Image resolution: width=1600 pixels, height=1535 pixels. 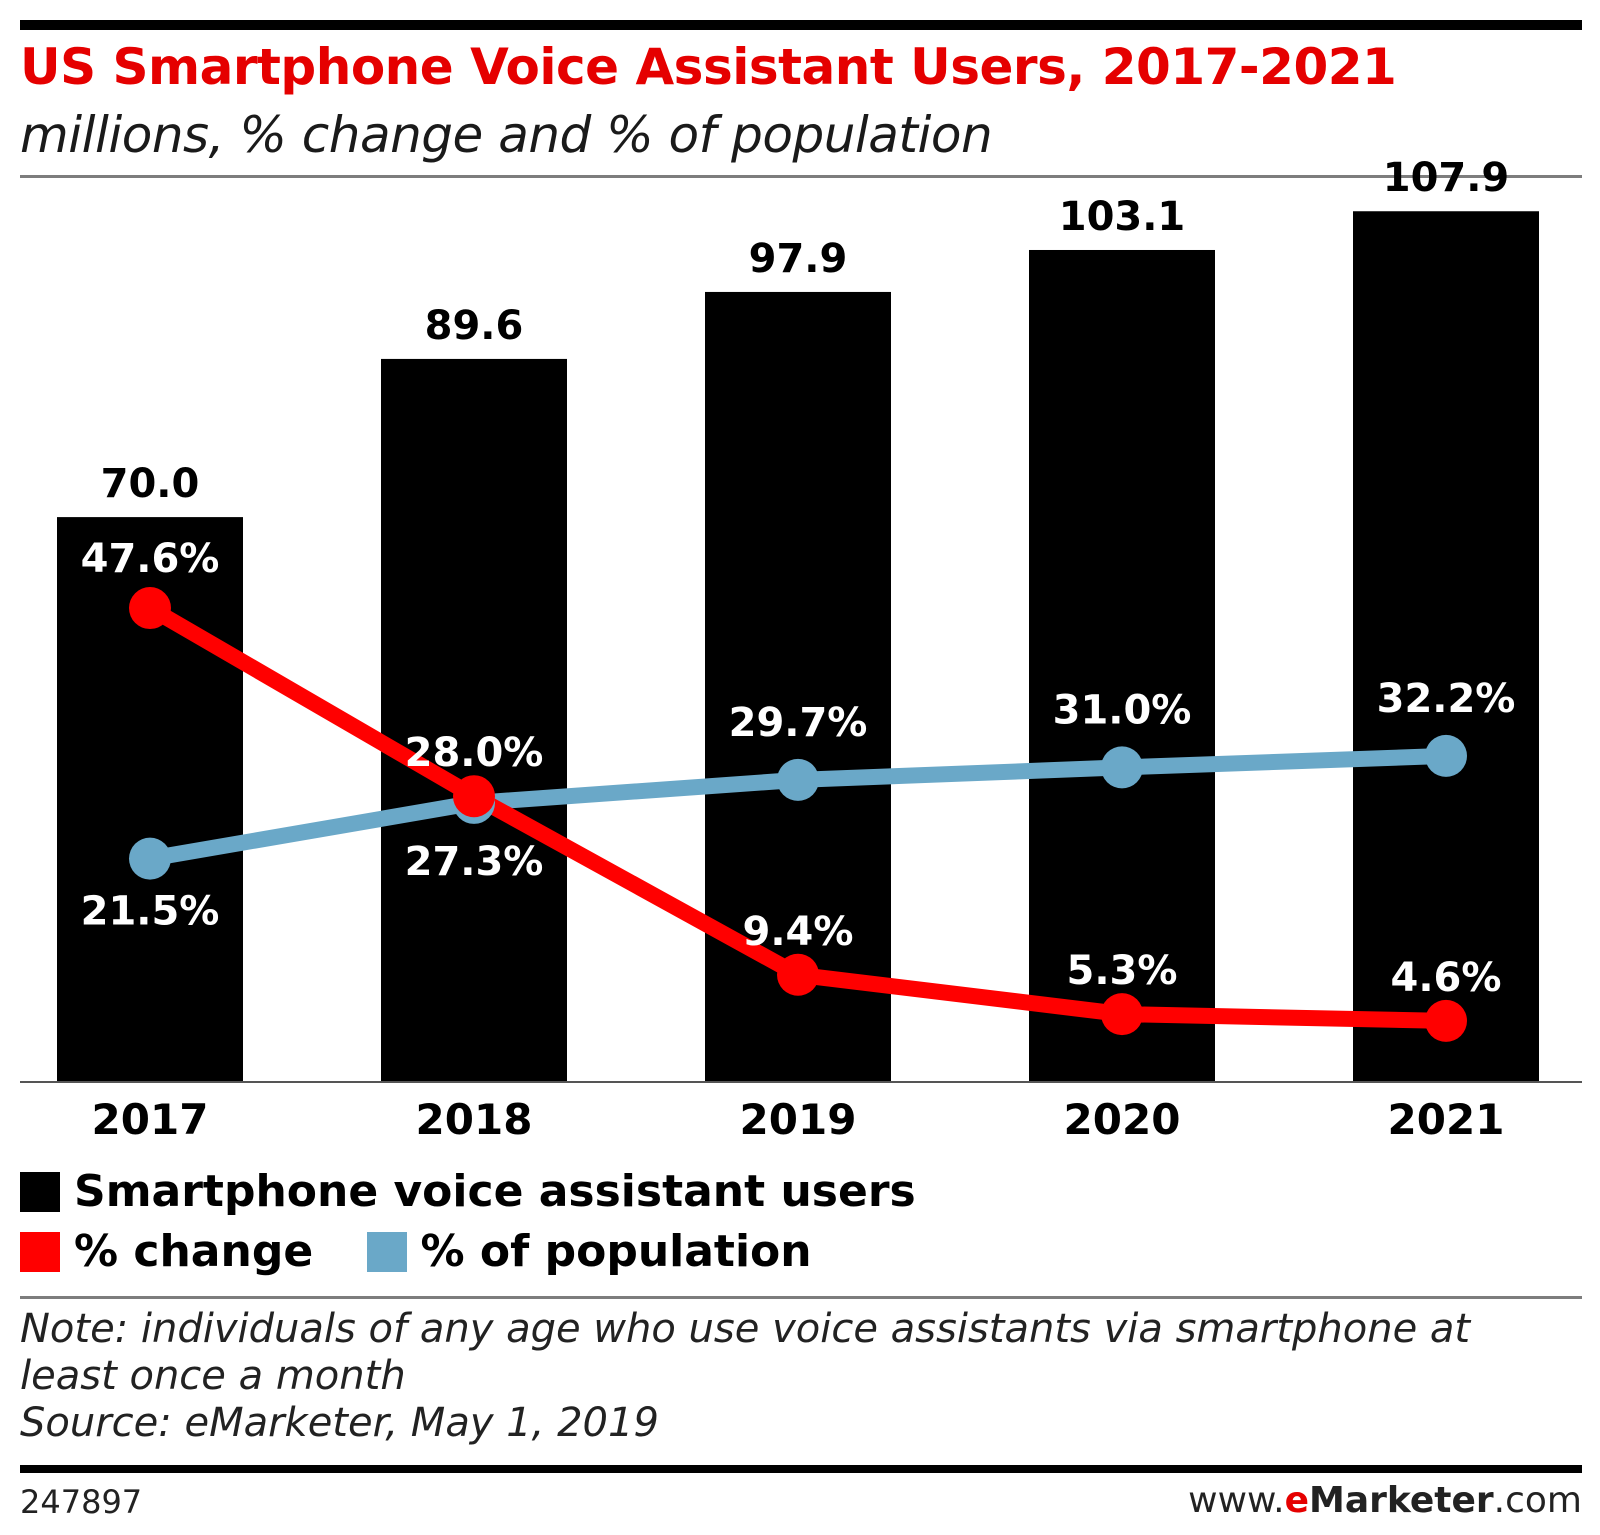 What do you see at coordinates (474, 326) in the screenshot?
I see `bar-value-label-2018: 89.6` at bounding box center [474, 326].